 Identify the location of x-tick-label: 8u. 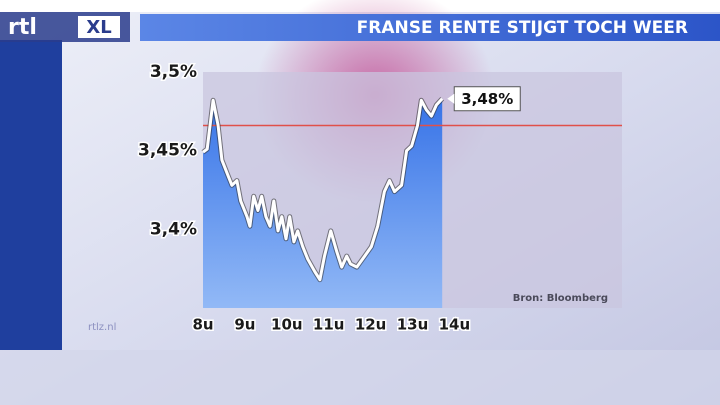
(202, 325).